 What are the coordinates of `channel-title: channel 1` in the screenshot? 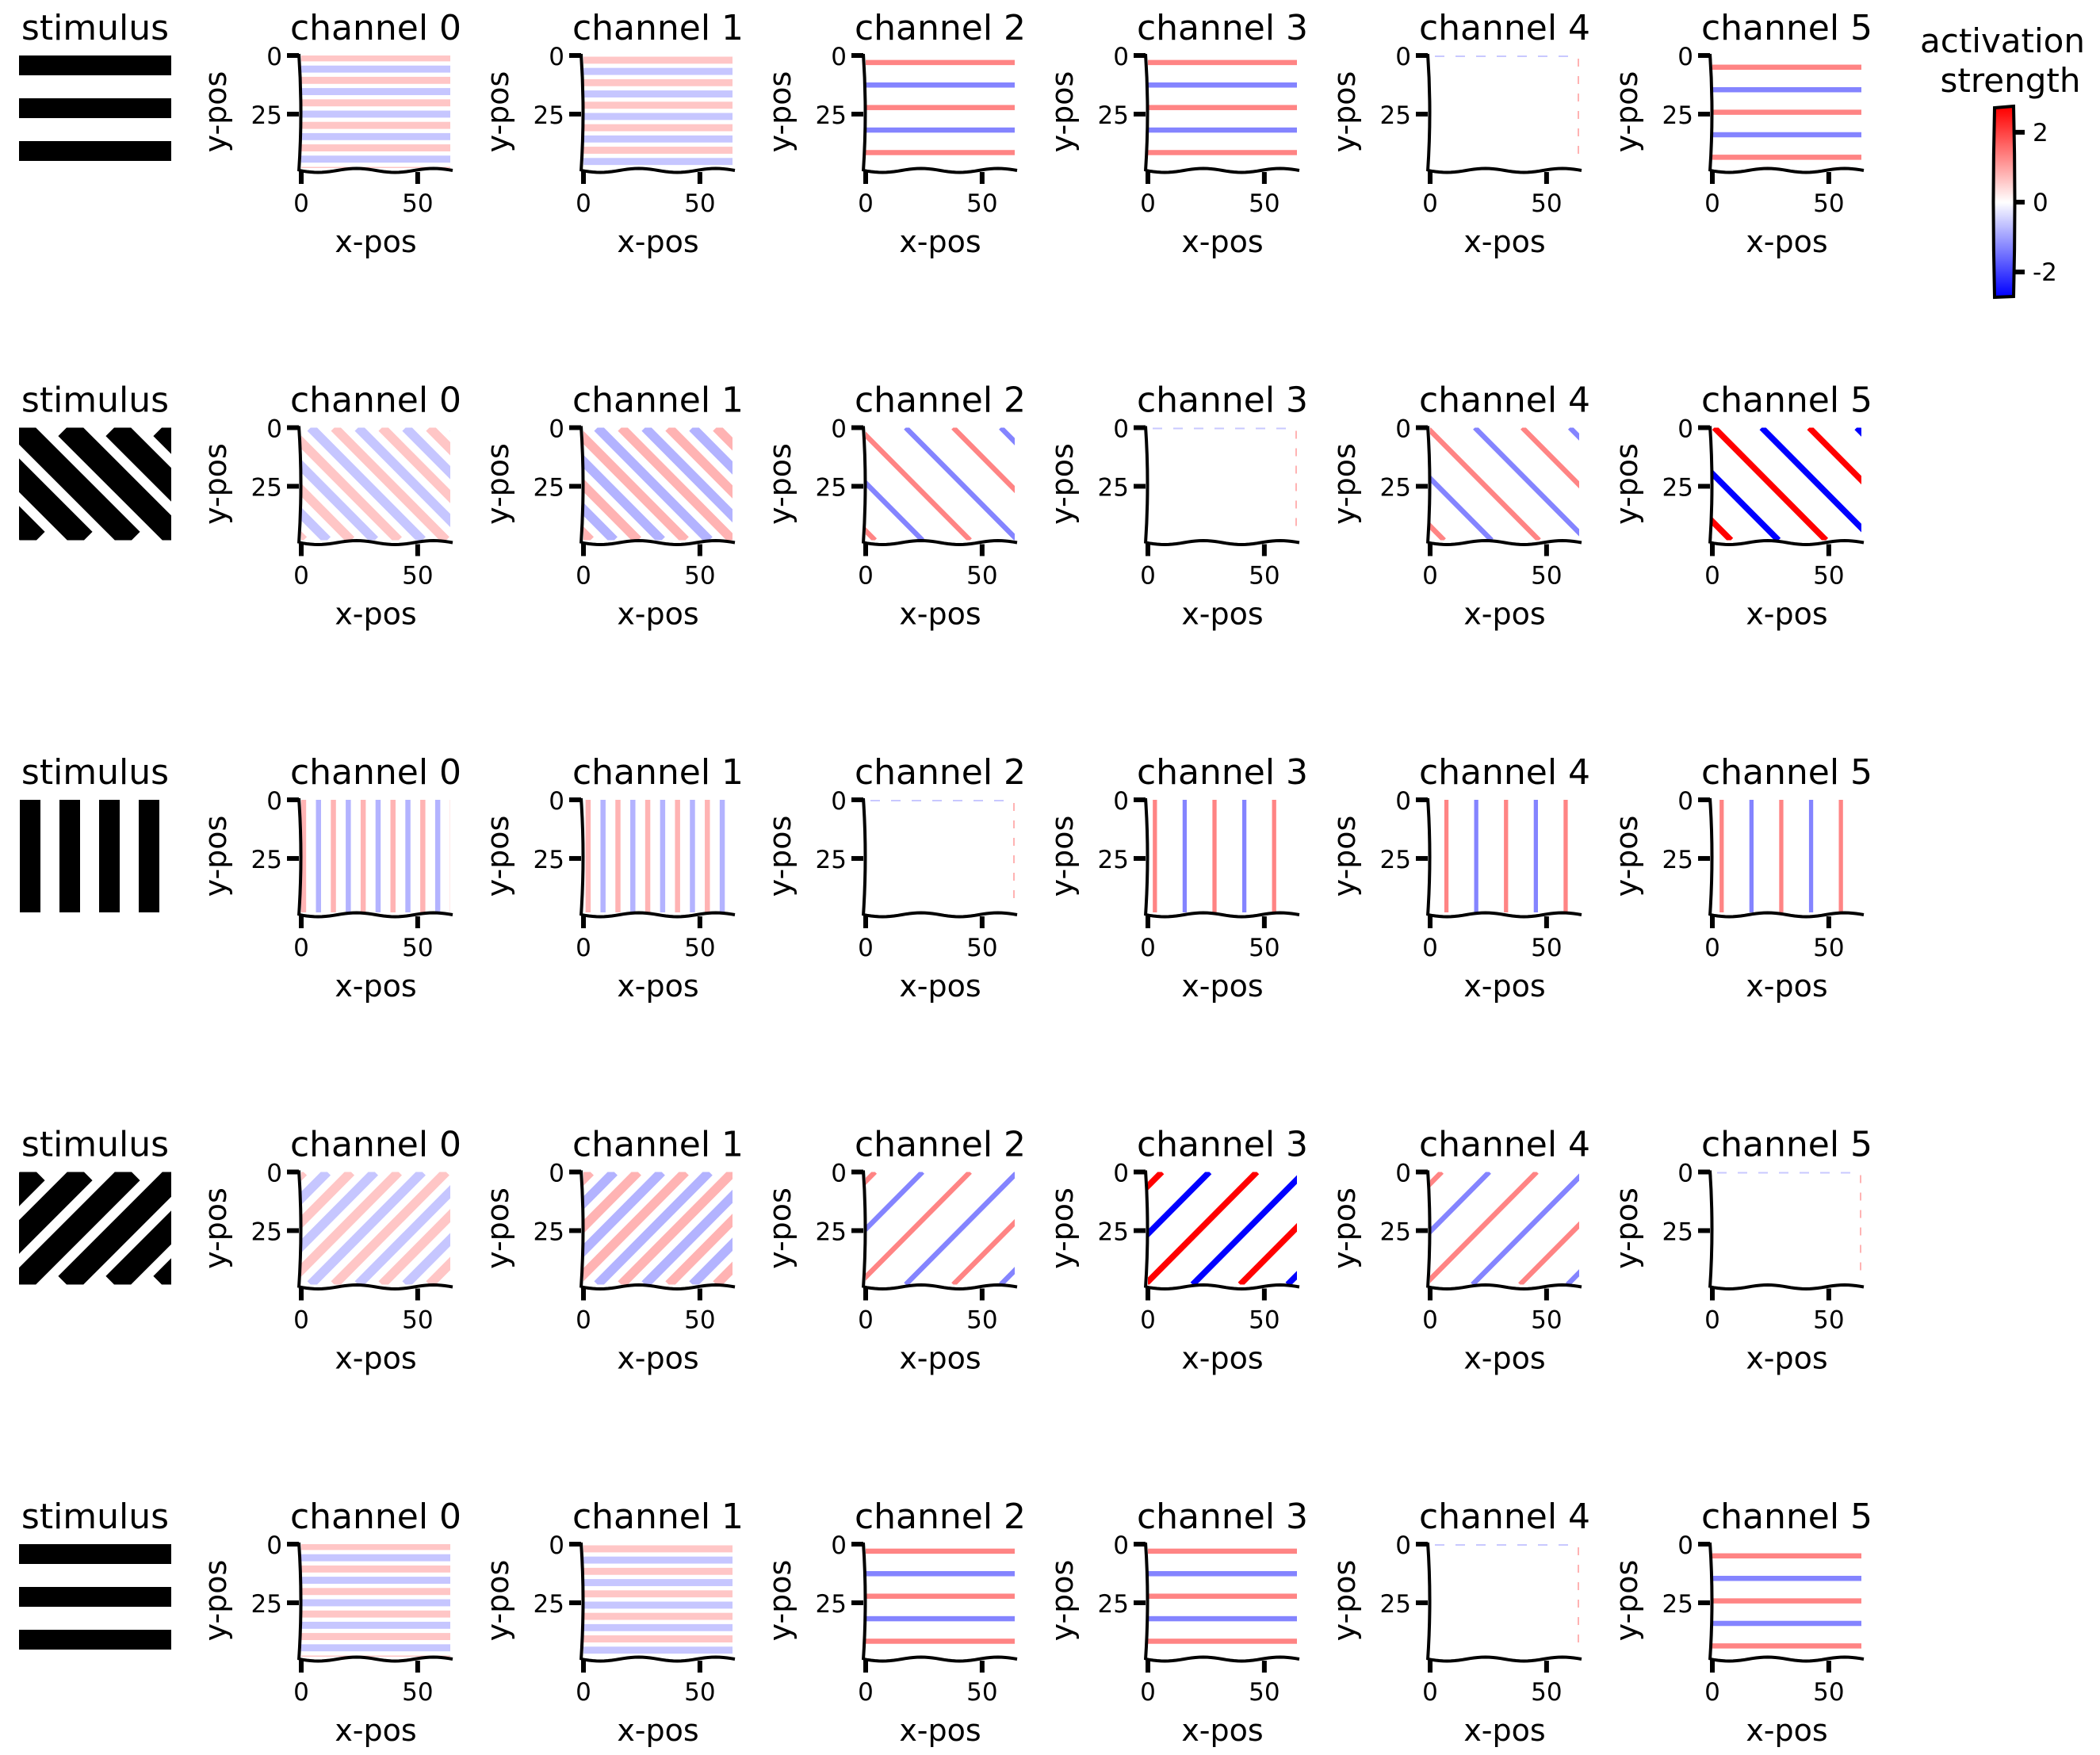 It's located at (658, 1517).